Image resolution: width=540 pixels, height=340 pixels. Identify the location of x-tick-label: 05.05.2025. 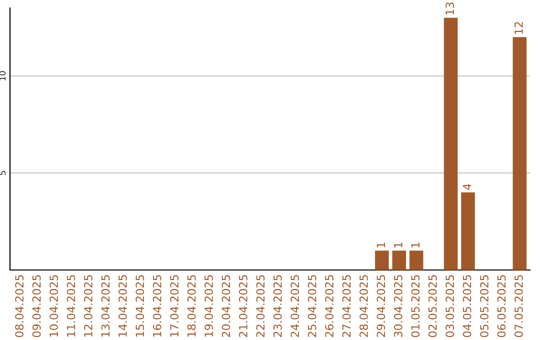
(484, 306).